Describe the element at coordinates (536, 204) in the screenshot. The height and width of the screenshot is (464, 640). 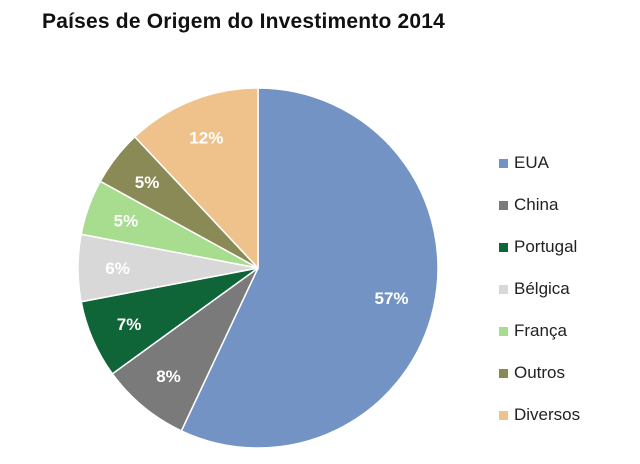
I see `legend-label: China` at that location.